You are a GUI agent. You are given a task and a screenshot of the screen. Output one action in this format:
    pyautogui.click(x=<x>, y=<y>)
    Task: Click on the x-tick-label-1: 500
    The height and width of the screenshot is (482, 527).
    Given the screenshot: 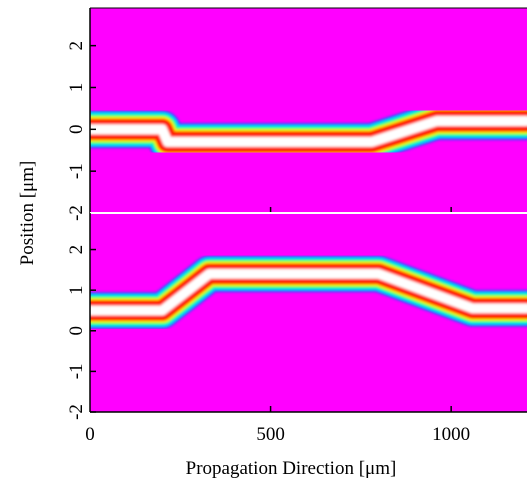 What is the action you would take?
    pyautogui.click(x=270, y=434)
    